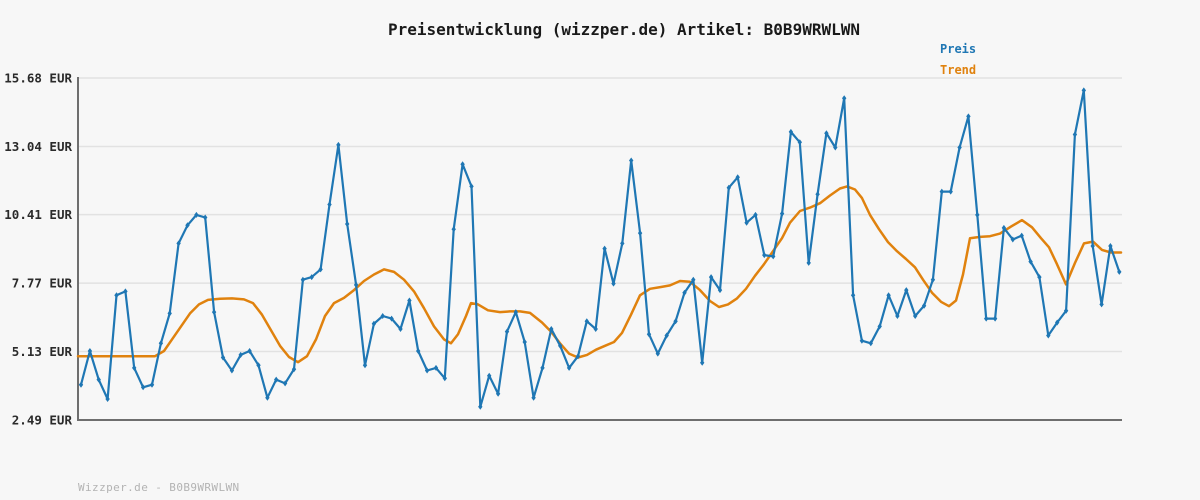 This screenshot has height=500, width=1200. Describe the element at coordinates (38, 146) in the screenshot. I see `y-axis-tick-label: 13.04 EUR` at that location.